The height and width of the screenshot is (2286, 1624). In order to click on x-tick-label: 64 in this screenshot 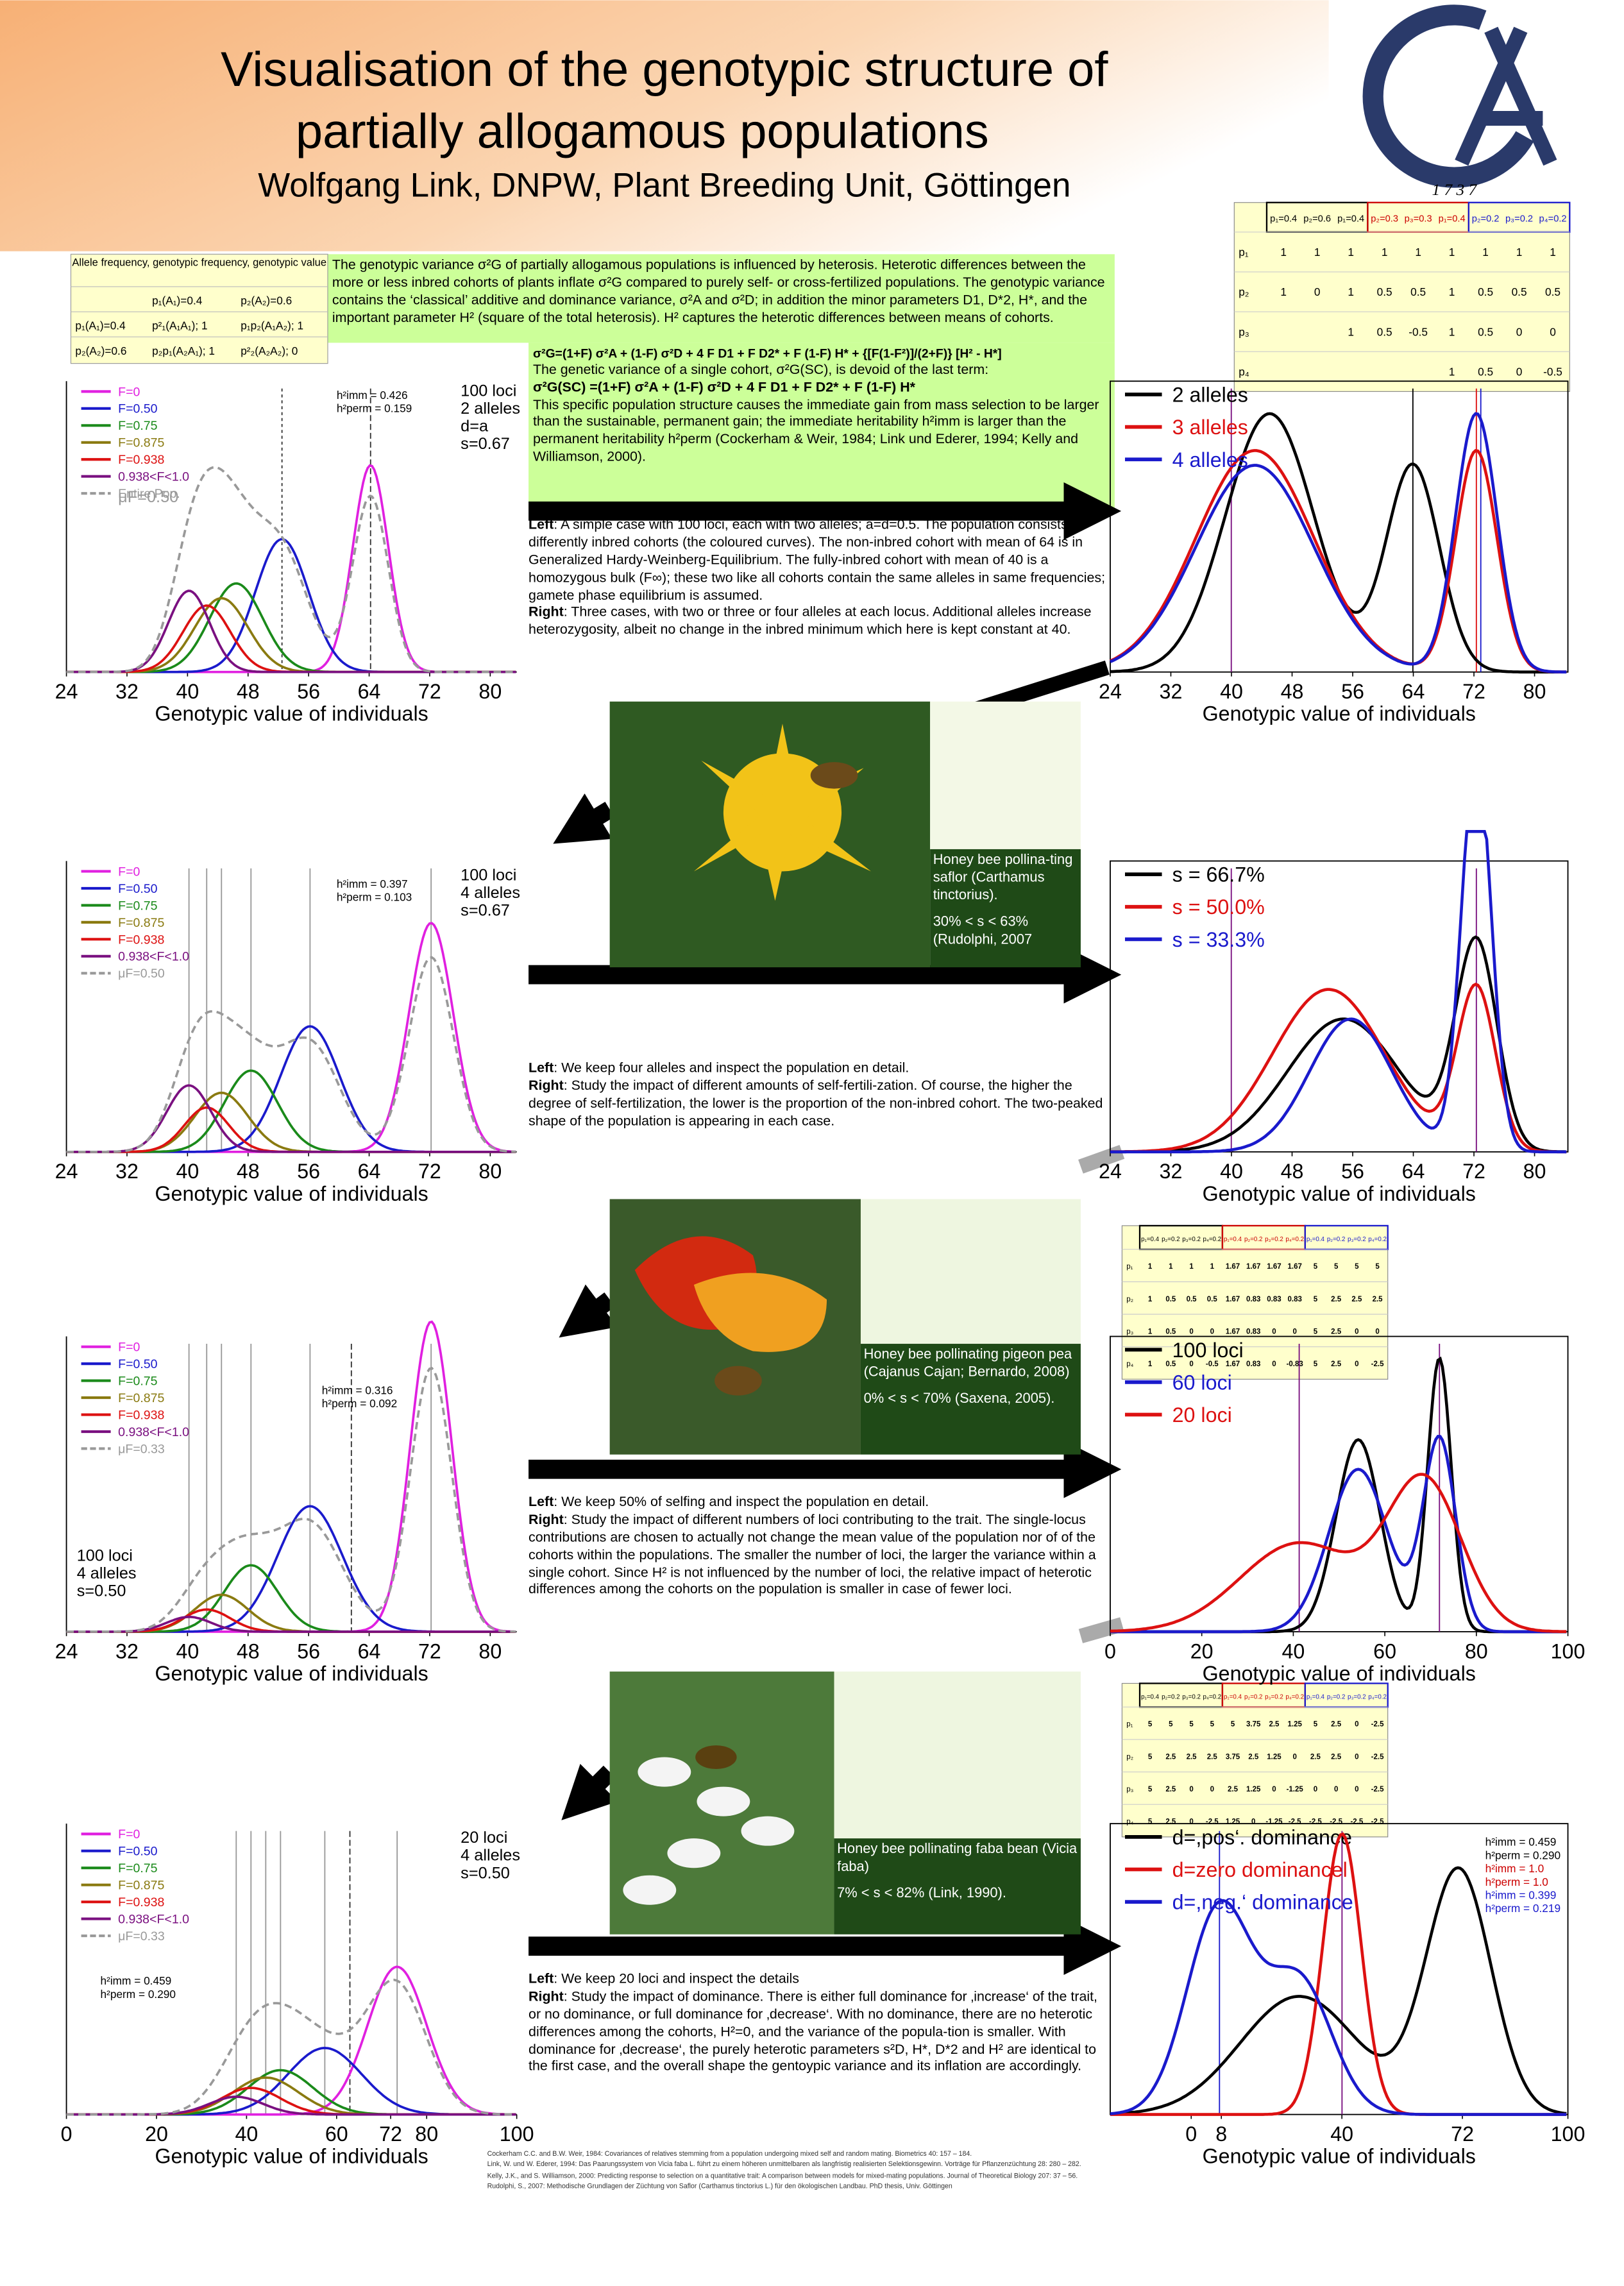, I will do `click(369, 1651)`.